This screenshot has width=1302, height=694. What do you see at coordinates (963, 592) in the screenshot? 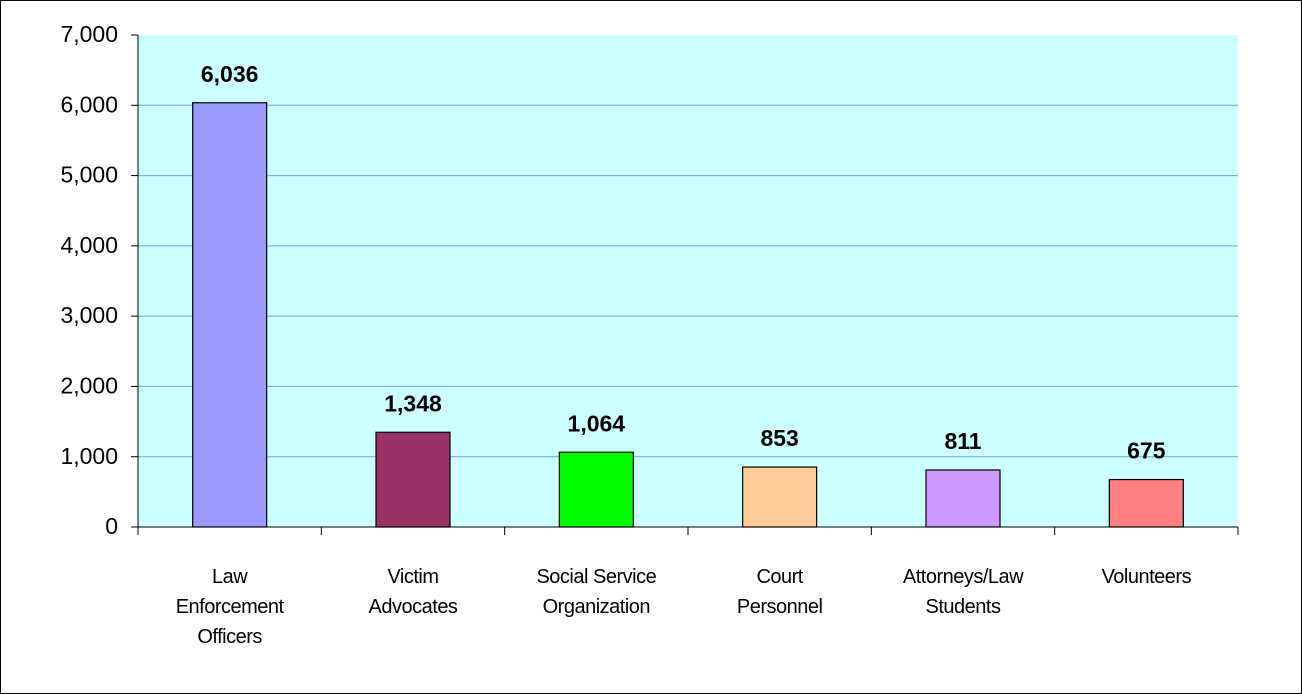
I see `x-tick-label: Attorneys/Law Students` at bounding box center [963, 592].